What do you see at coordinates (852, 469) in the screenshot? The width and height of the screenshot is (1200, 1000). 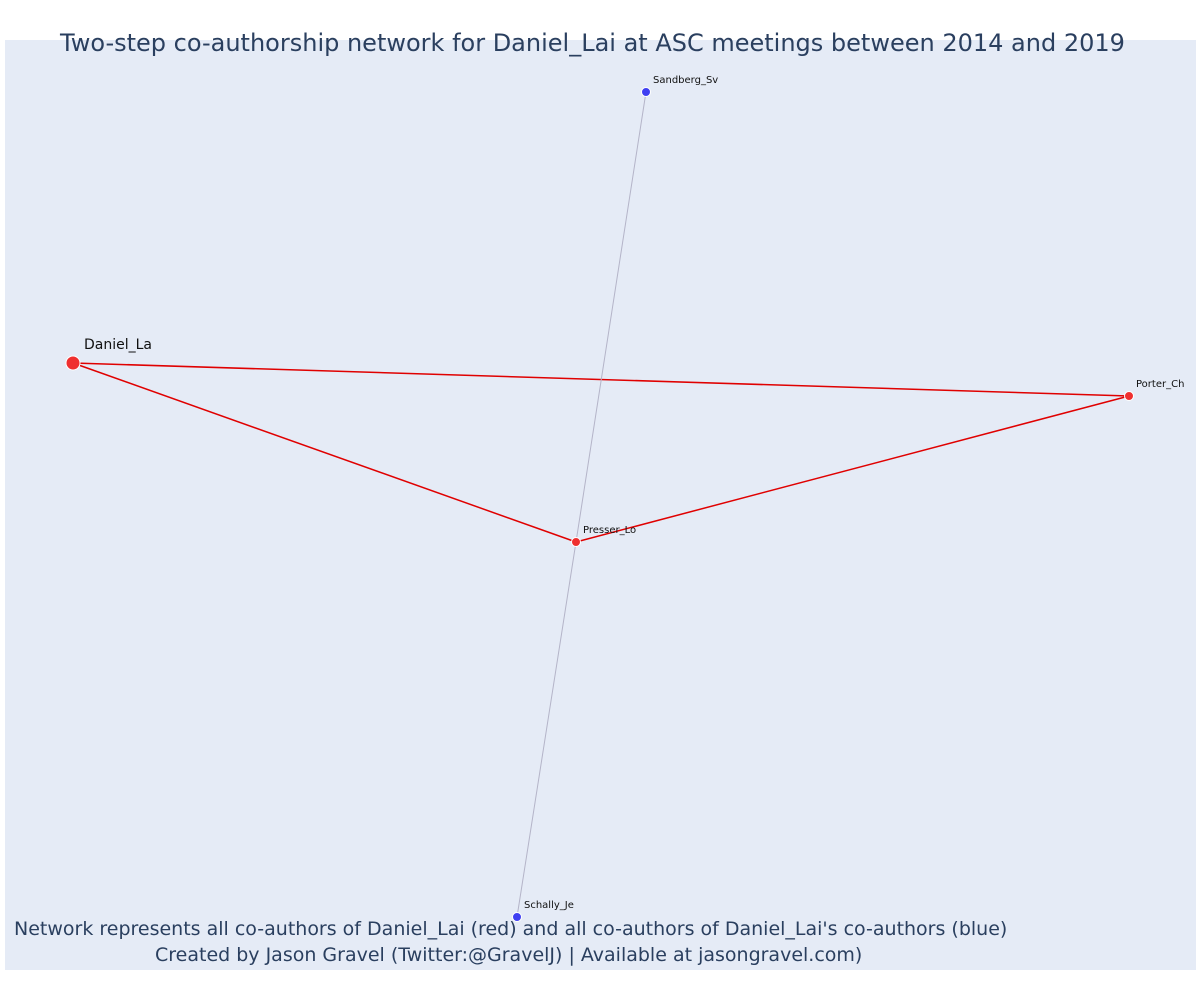 I see `edge-Presser_Lo-Porter_Ch` at bounding box center [852, 469].